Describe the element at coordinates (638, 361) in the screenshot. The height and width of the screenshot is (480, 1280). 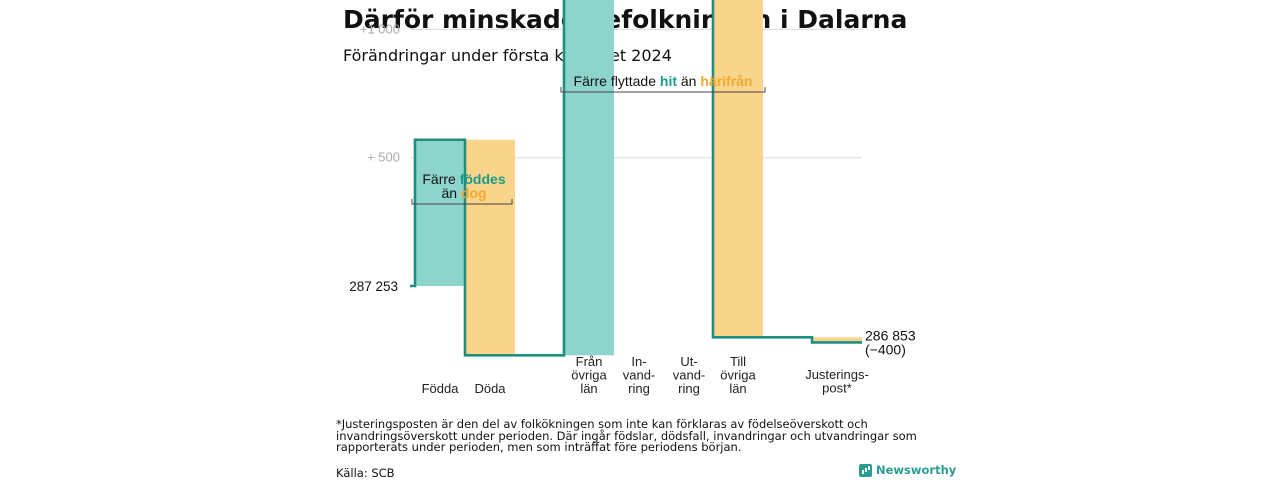
I see `category-label: In-` at that location.